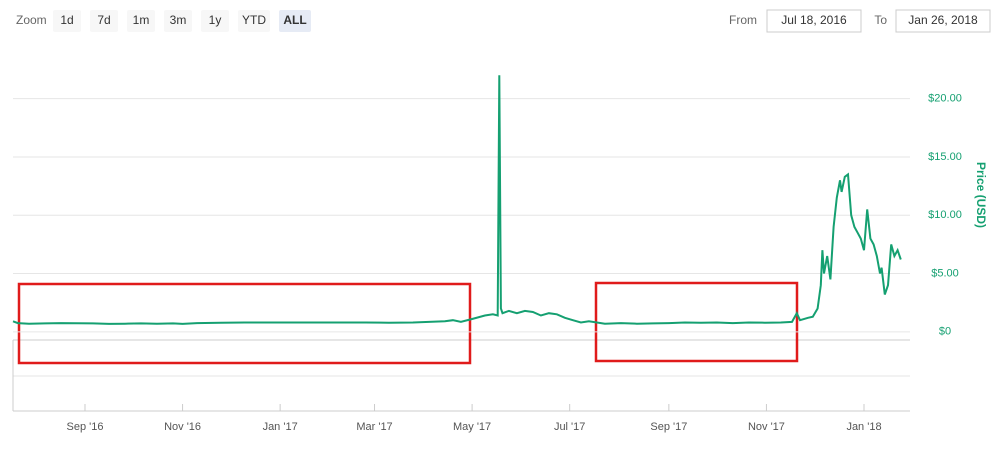  I want to click on zoom-button-label: ALL, so click(294, 20).